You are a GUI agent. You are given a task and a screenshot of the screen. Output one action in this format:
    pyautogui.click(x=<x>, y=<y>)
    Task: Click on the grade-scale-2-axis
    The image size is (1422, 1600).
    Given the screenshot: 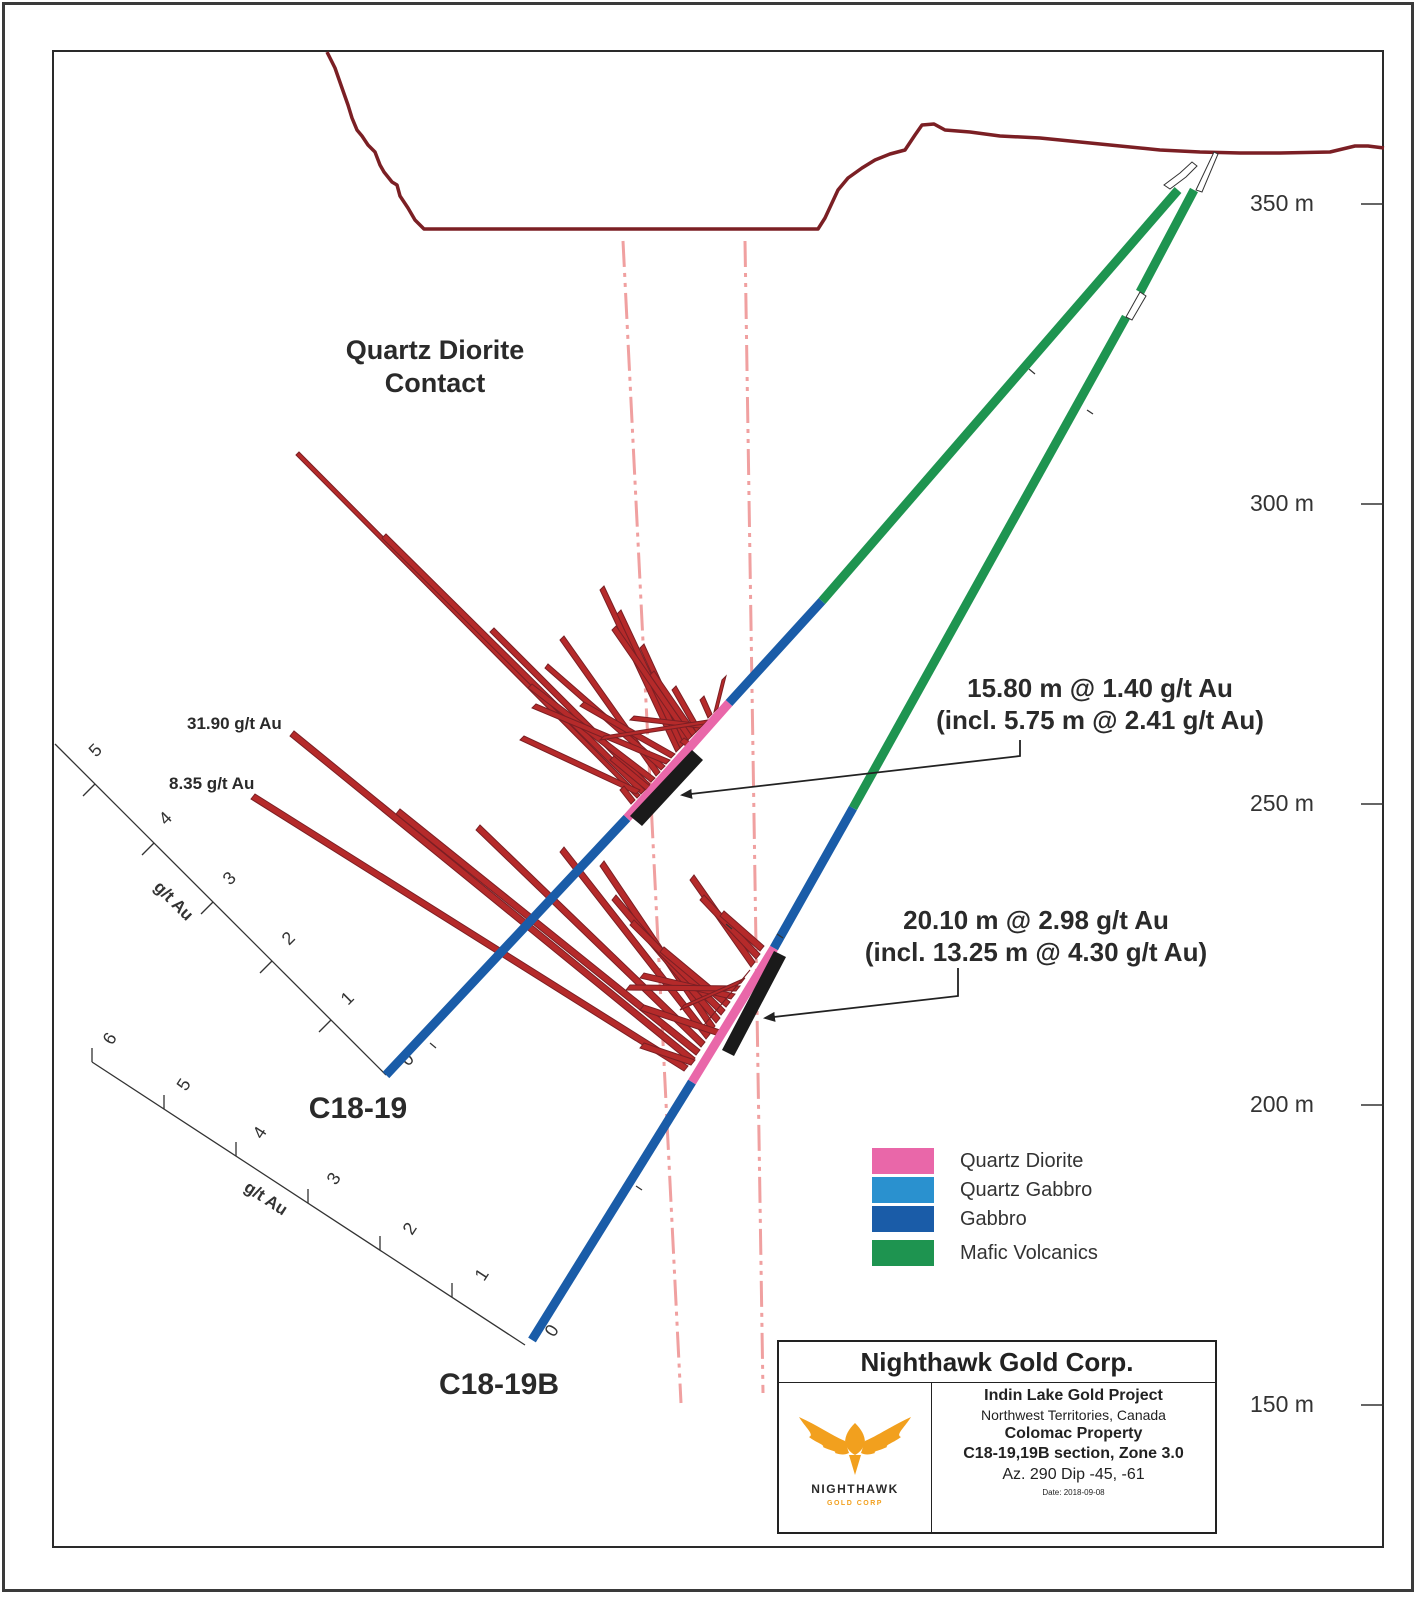 What is the action you would take?
    pyautogui.click(x=308, y=1203)
    